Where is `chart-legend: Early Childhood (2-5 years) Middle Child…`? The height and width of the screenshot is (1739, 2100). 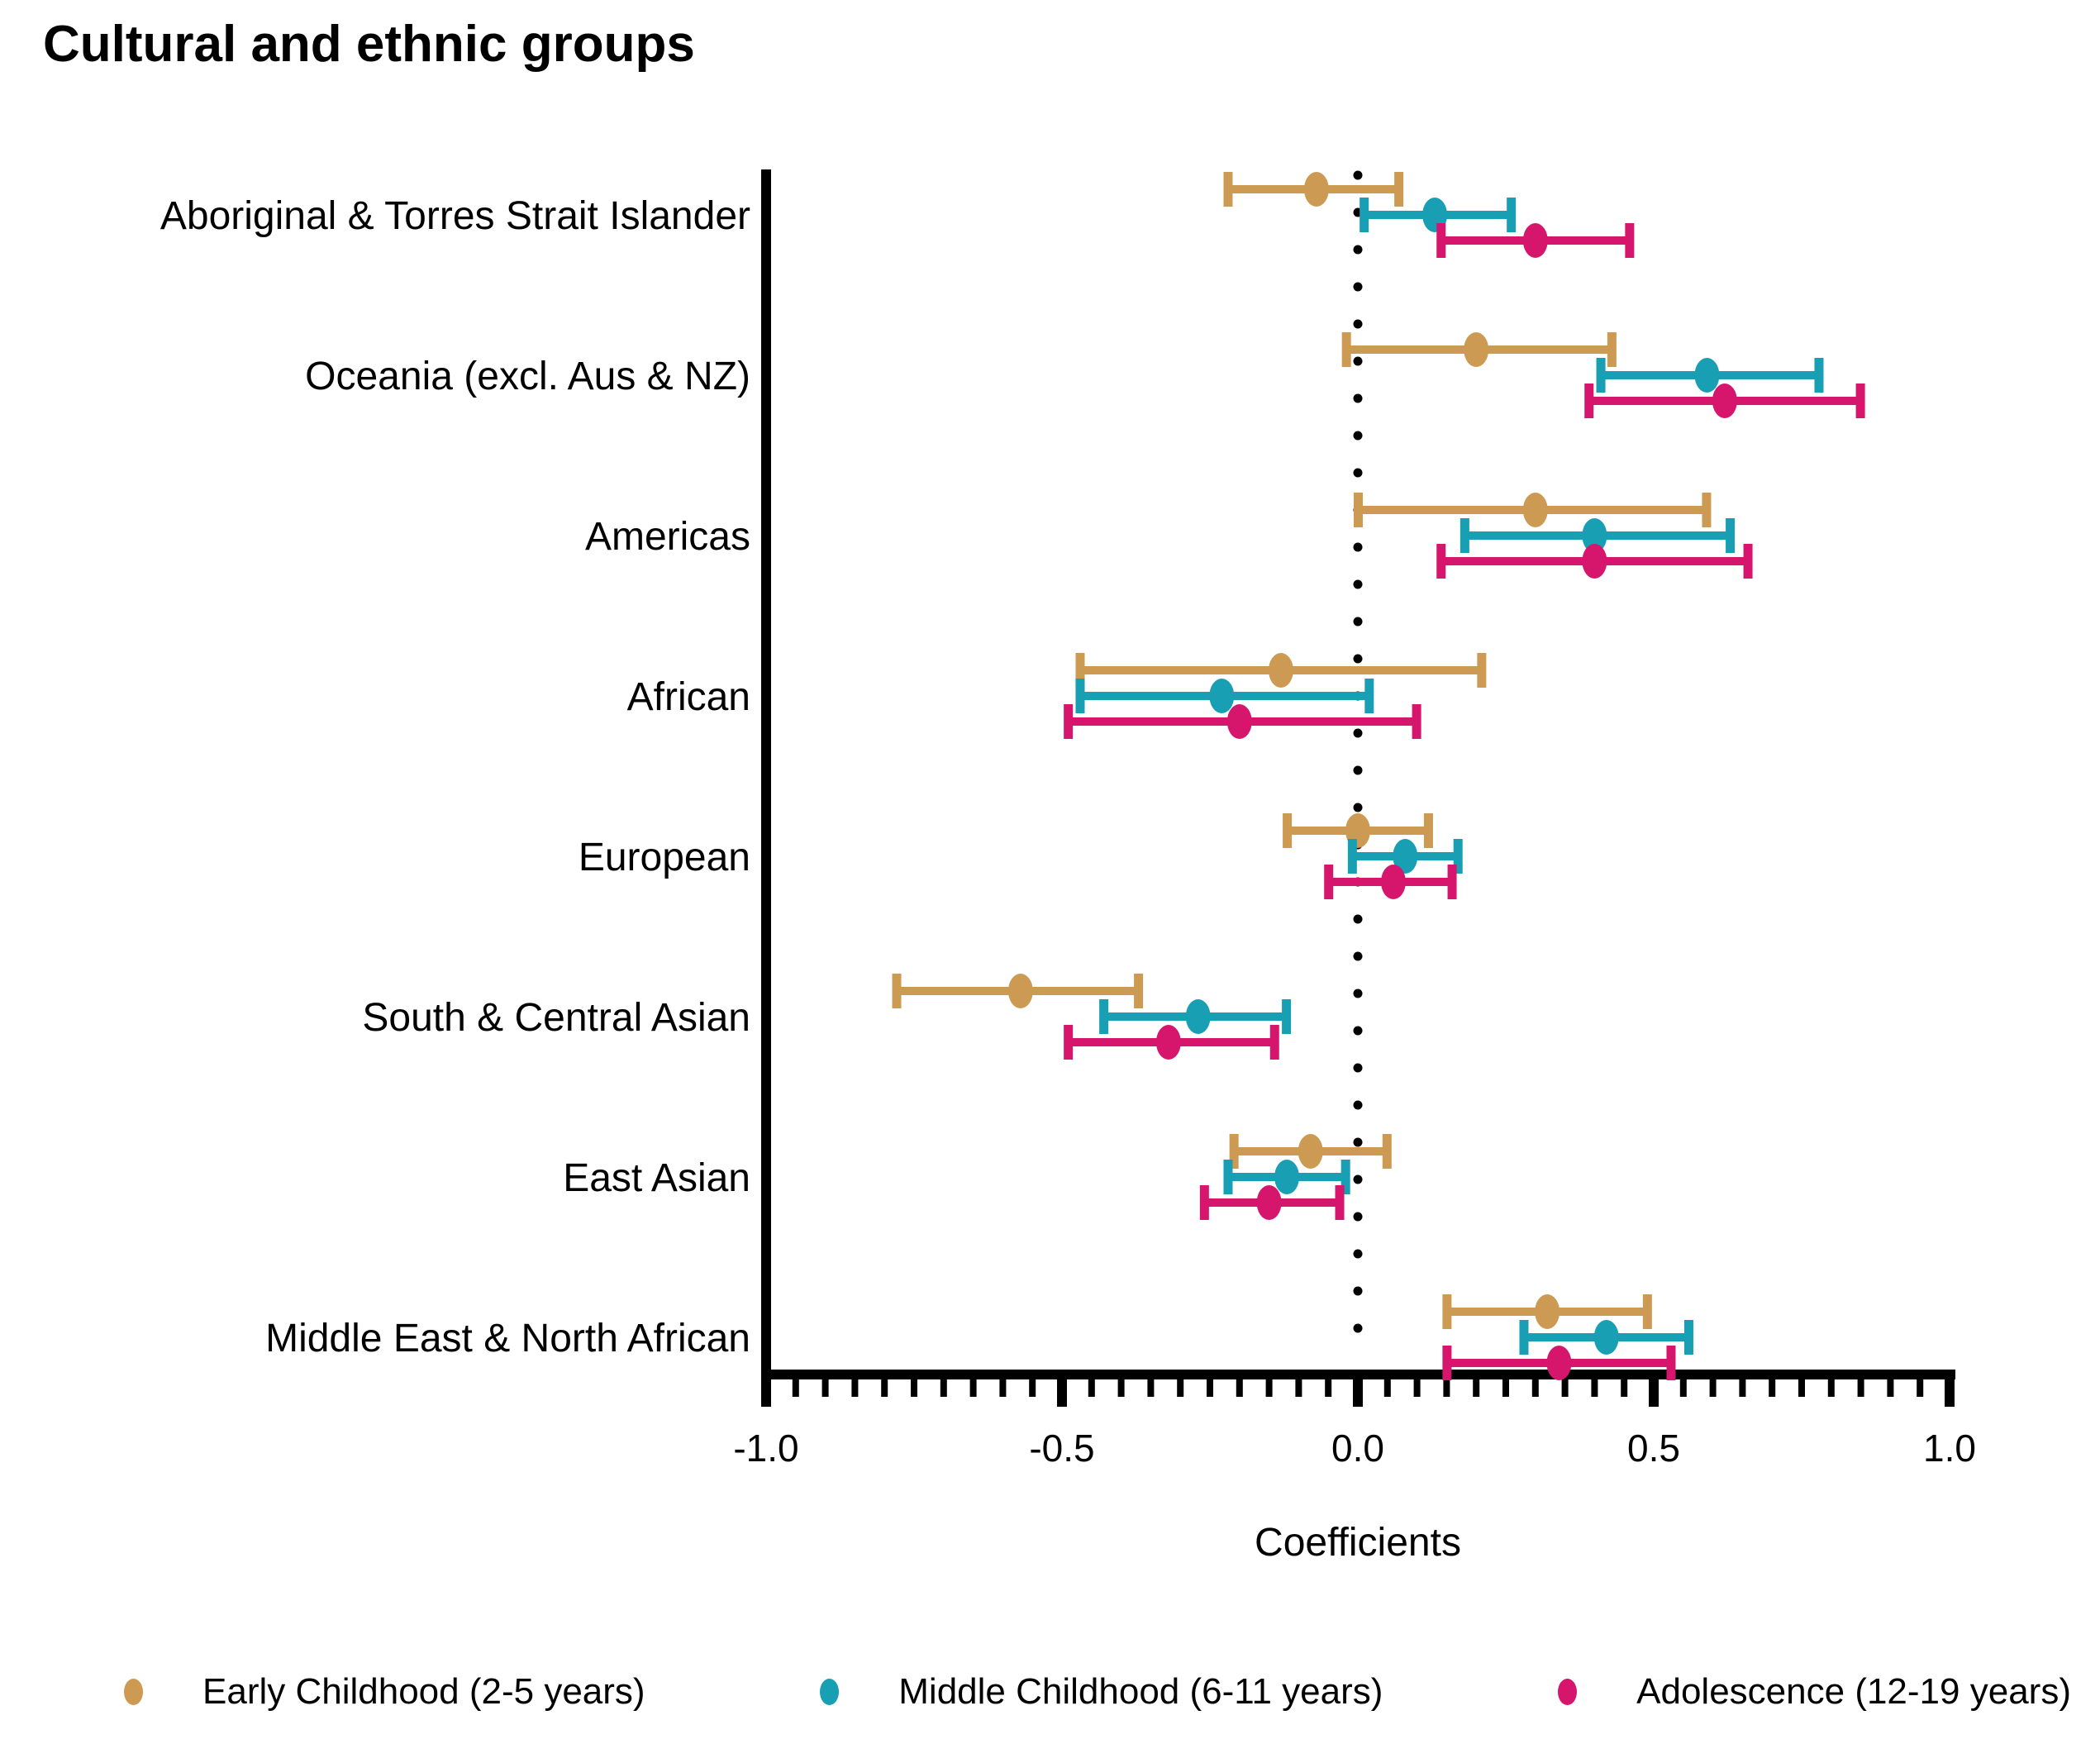 chart-legend: Early Childhood (2-5 years) Middle Child… is located at coordinates (1050, 1692).